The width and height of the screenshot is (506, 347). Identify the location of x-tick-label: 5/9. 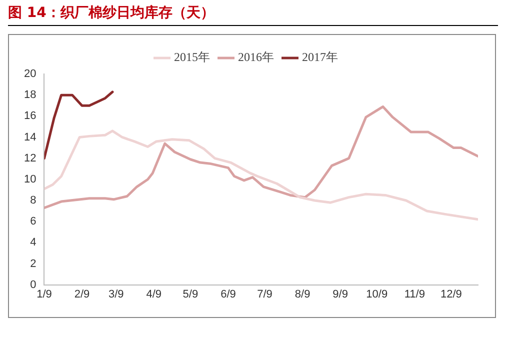
(190, 294).